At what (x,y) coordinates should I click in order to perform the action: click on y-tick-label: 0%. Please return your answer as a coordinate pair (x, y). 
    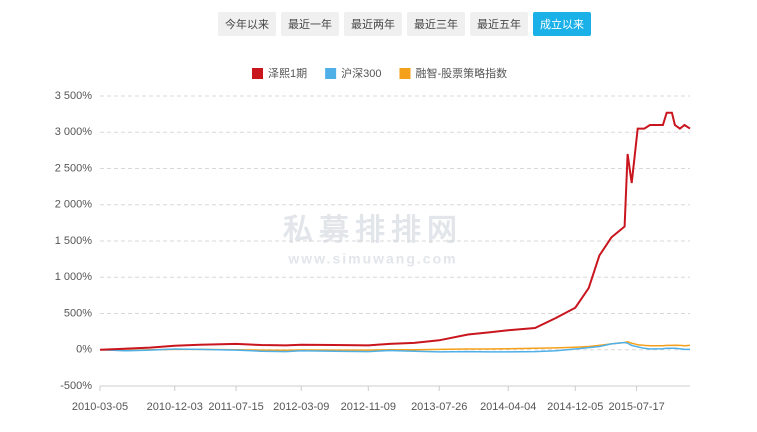
    Looking at the image, I should click on (84, 350).